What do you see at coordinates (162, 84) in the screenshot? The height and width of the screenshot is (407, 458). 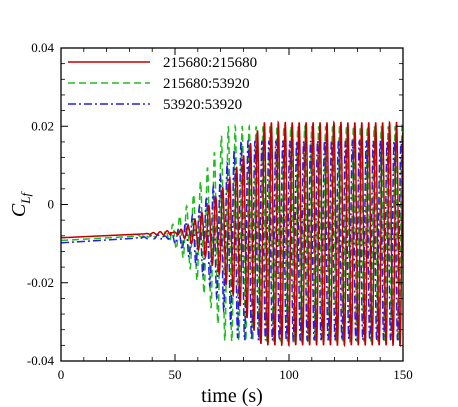 I see `legend: 215680:215680 215680:53920 53920:53920` at bounding box center [162, 84].